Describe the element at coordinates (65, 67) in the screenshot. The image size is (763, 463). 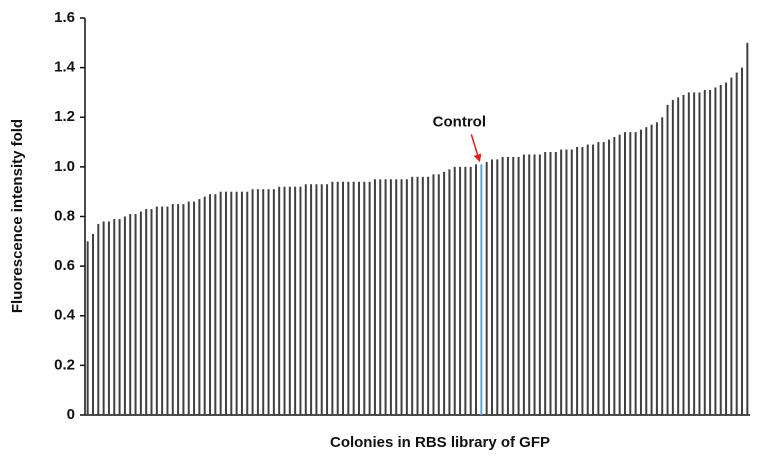
I see `y-tick-label: 1.4` at that location.